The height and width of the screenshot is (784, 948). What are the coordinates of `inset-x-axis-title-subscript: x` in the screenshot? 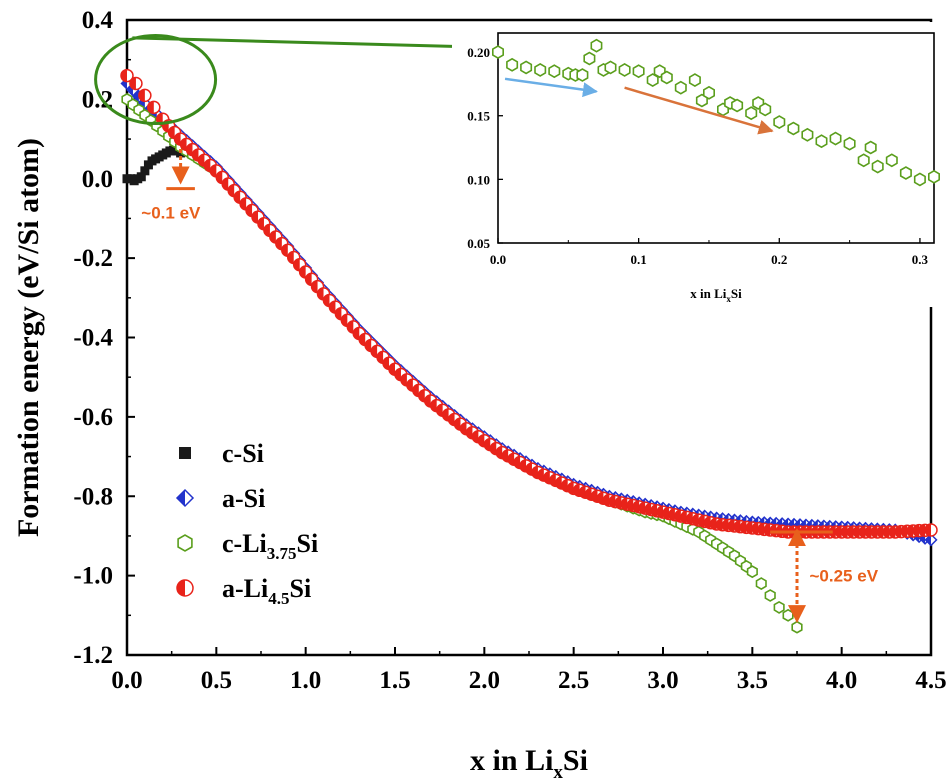 It's located at (728, 299).